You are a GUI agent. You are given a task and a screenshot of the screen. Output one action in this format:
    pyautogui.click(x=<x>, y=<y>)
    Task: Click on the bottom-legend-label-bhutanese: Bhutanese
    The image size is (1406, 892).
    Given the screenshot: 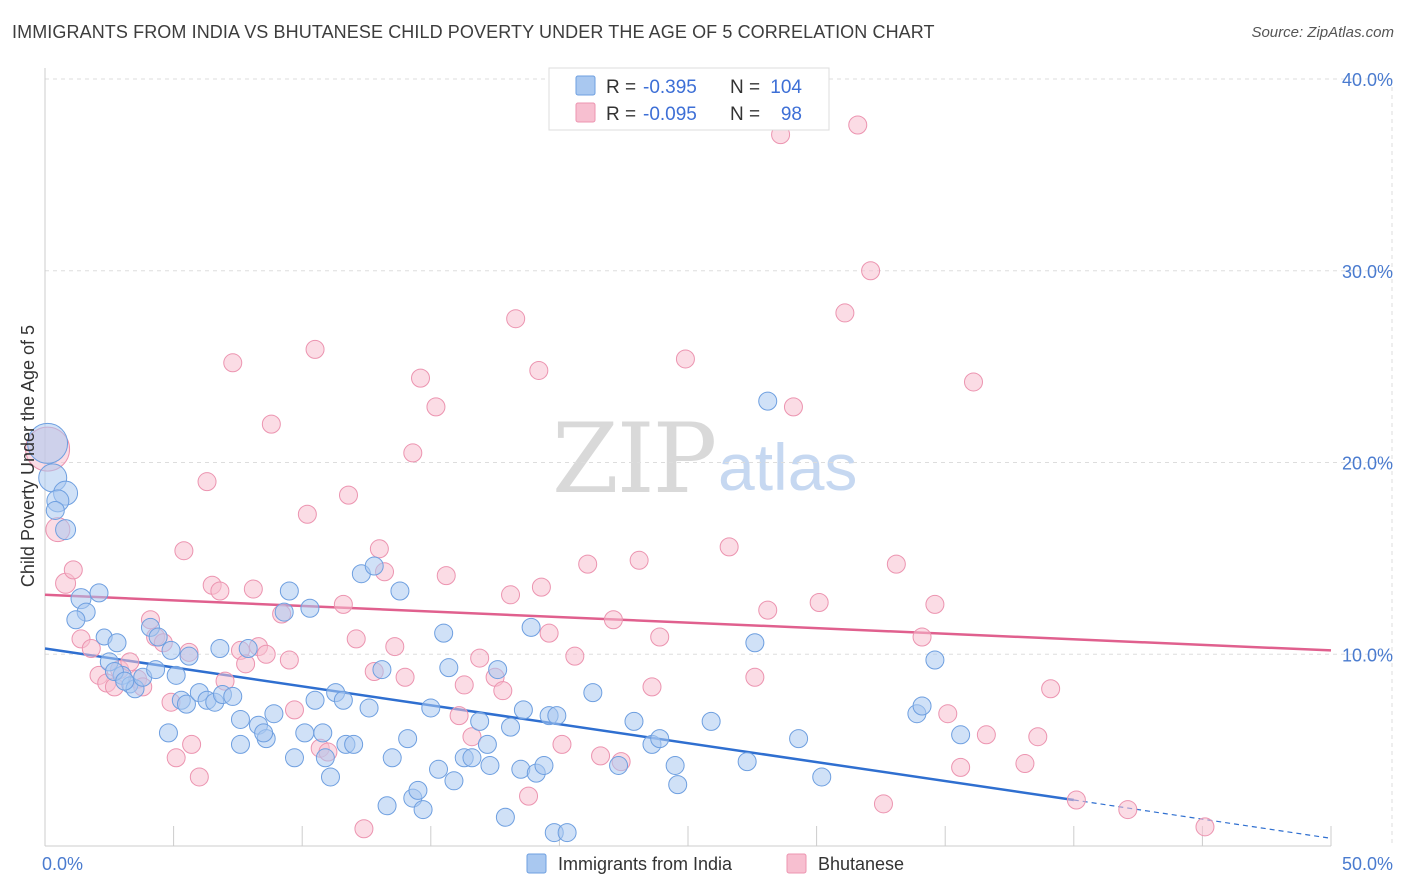 What is the action you would take?
    pyautogui.click(x=861, y=864)
    